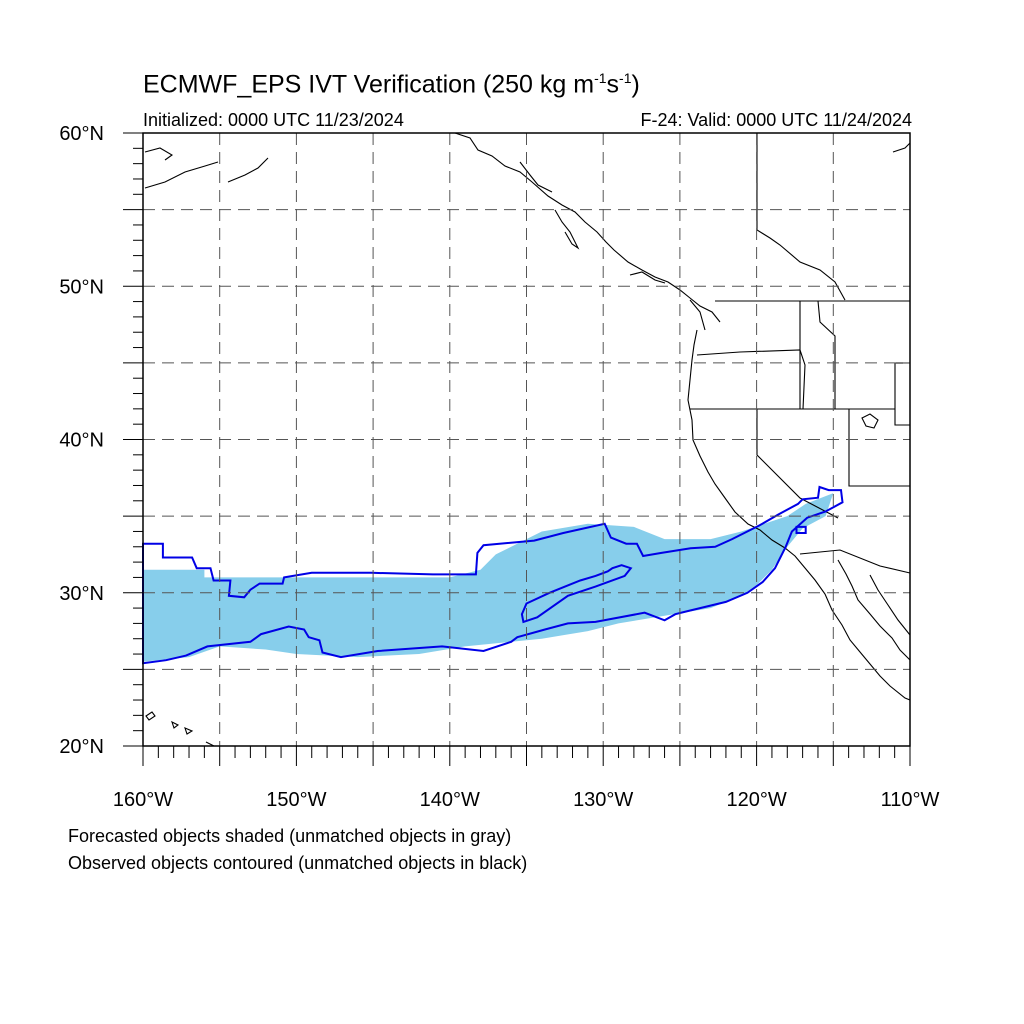 The image size is (1024, 1024). I want to click on lat-tick-label: 40°N, so click(81, 441).